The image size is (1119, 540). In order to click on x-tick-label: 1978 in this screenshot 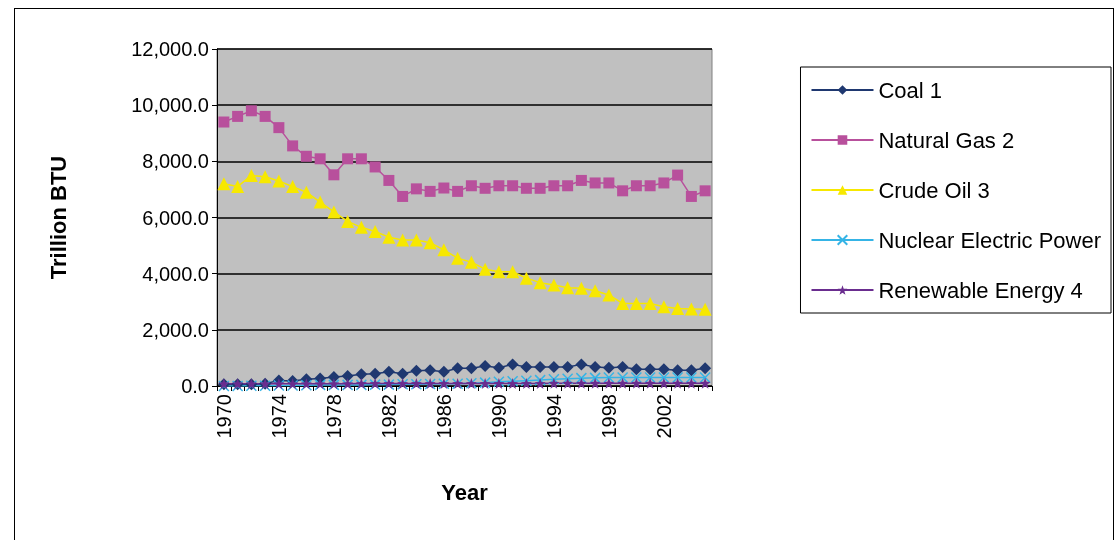, I will do `click(333, 416)`.